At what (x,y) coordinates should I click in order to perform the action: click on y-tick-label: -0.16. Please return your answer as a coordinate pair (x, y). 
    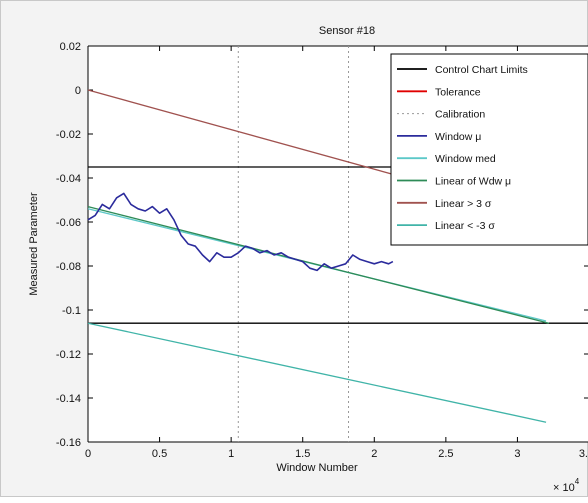
    Looking at the image, I should click on (68, 443).